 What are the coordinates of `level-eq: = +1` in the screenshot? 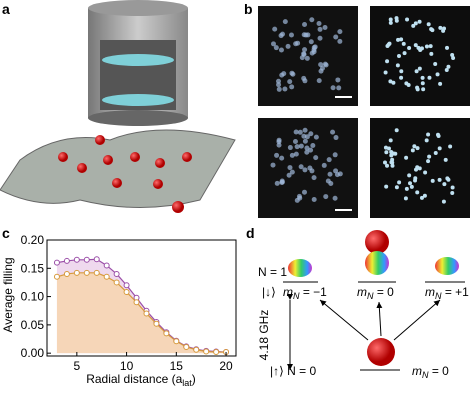 It's located at (456, 292).